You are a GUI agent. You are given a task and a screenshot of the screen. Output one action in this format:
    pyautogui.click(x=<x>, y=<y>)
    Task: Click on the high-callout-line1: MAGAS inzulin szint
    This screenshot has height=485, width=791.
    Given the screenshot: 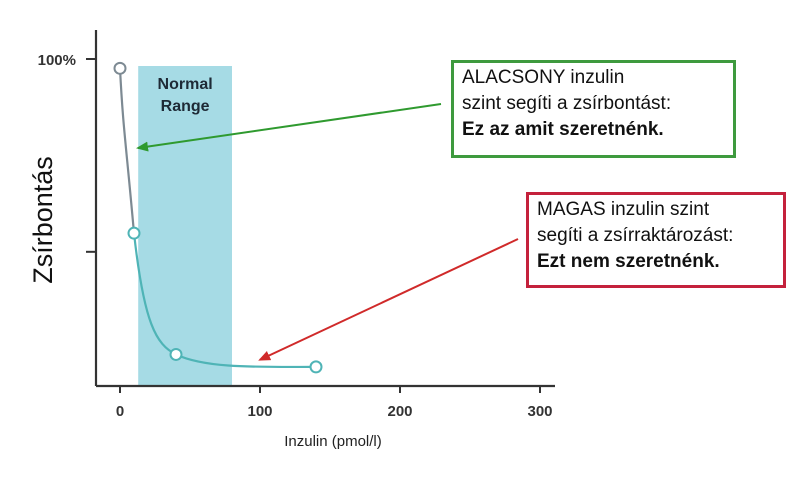 What is the action you would take?
    pyautogui.click(x=623, y=209)
    